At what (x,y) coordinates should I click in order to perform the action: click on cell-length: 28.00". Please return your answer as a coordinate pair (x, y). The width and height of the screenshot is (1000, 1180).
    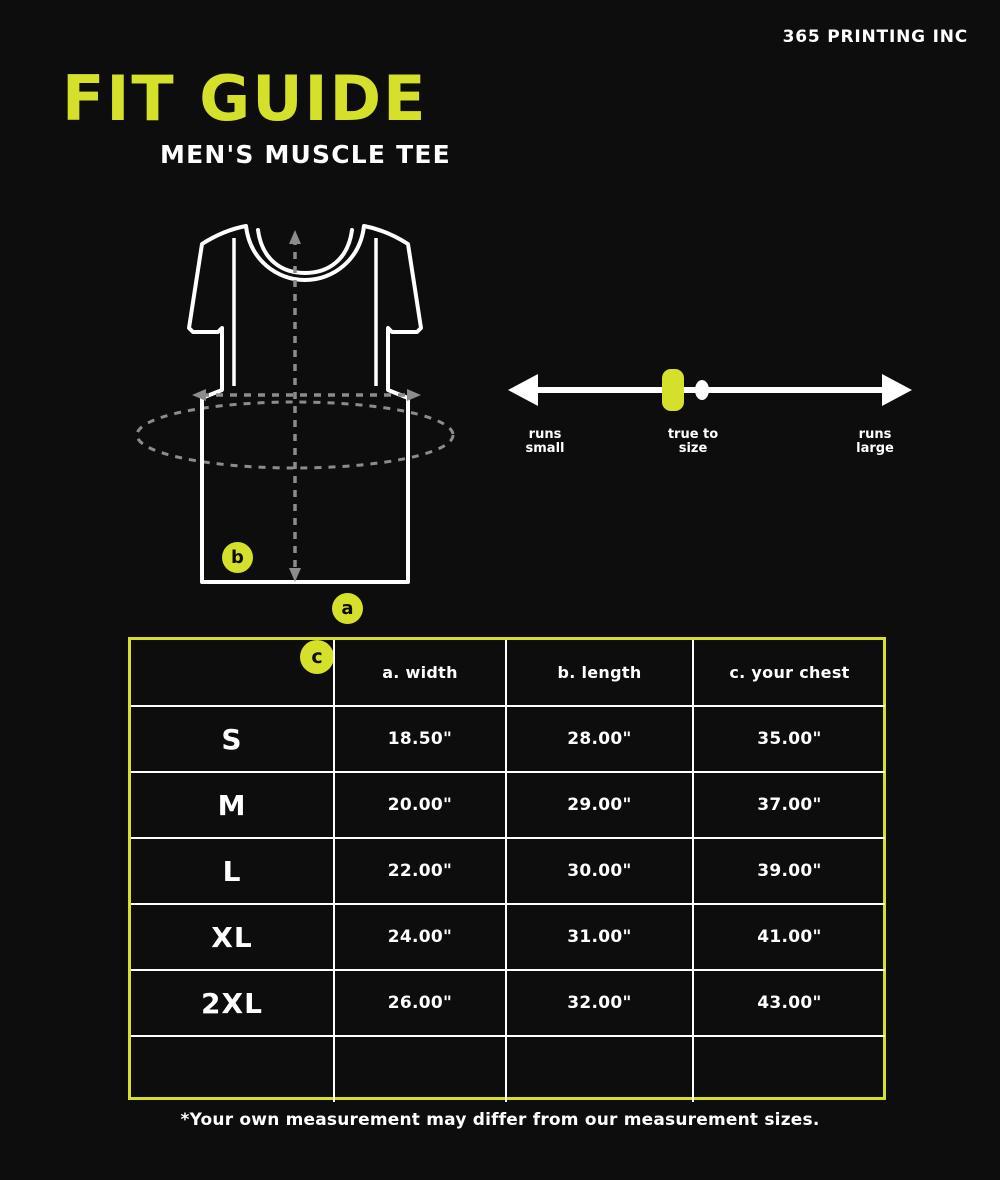
    Looking at the image, I should click on (600, 739).